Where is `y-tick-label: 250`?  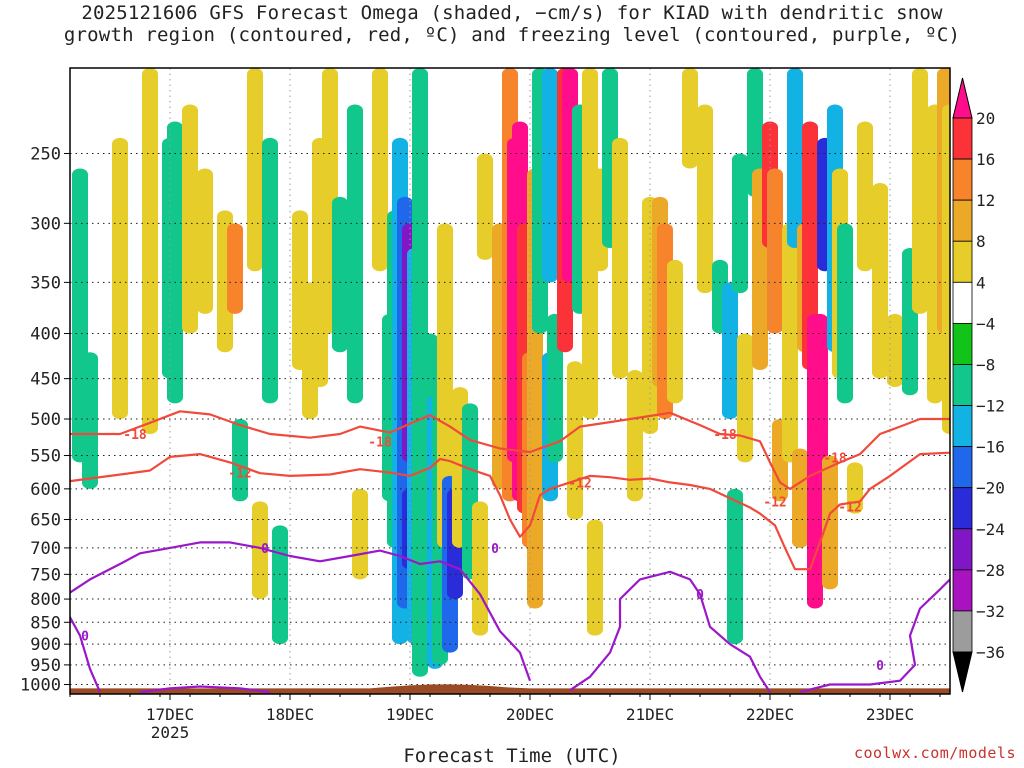
y-tick-label: 250 is located at coordinates (45, 154).